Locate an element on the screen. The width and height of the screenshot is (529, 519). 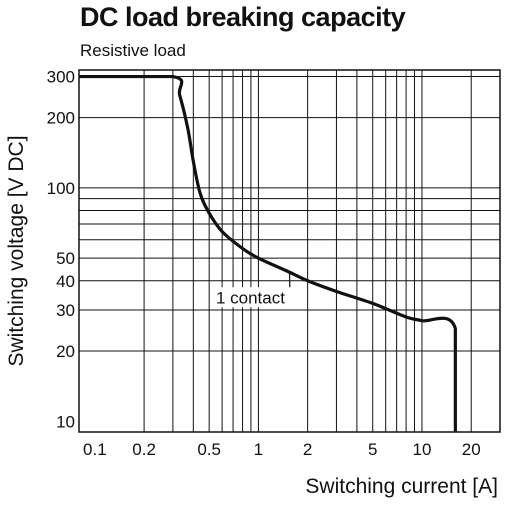
x-tick-label: 10 is located at coordinates (421, 449).